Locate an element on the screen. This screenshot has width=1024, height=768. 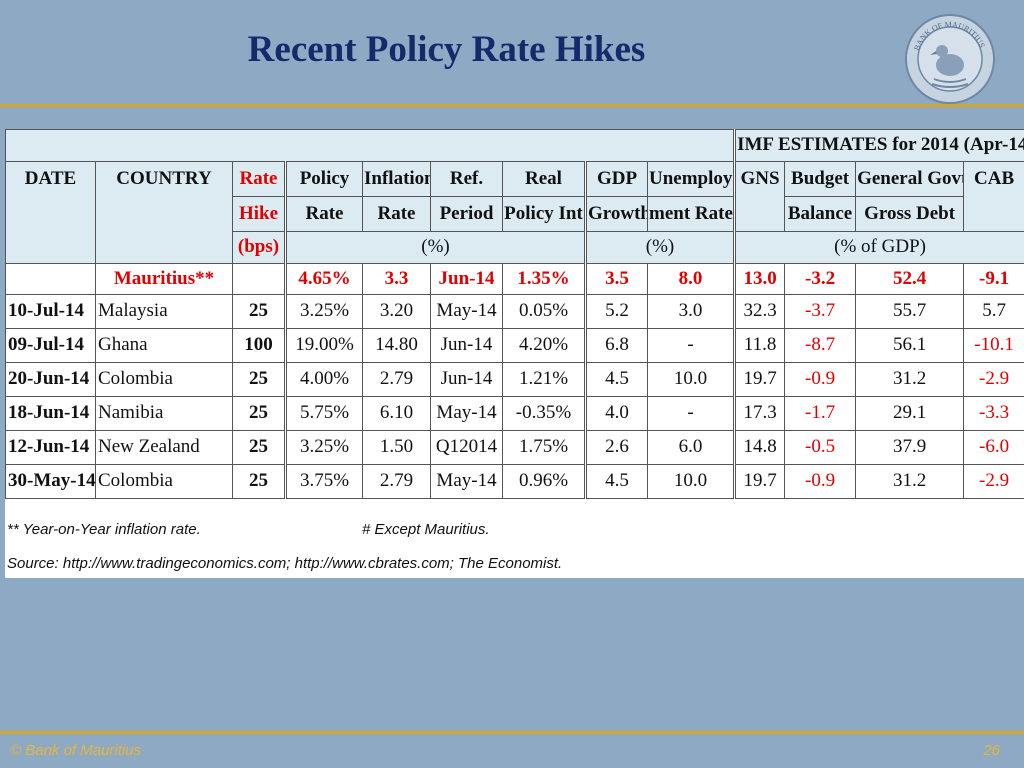
inflation-cell: 1.50 is located at coordinates (396, 447).